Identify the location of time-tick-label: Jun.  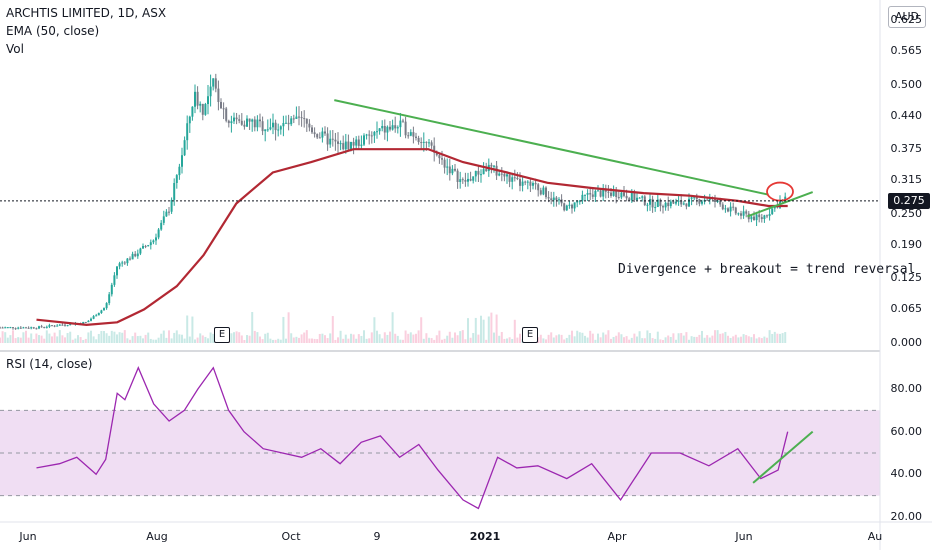
(744, 536).